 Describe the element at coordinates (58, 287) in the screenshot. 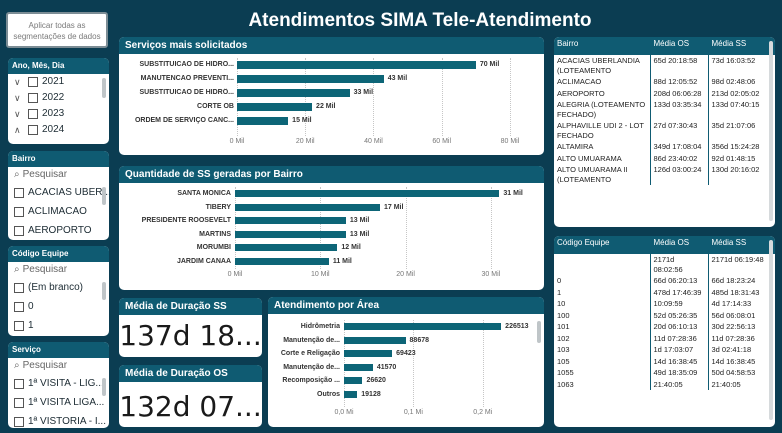

I see `slicer-item: (Em branco)` at that location.